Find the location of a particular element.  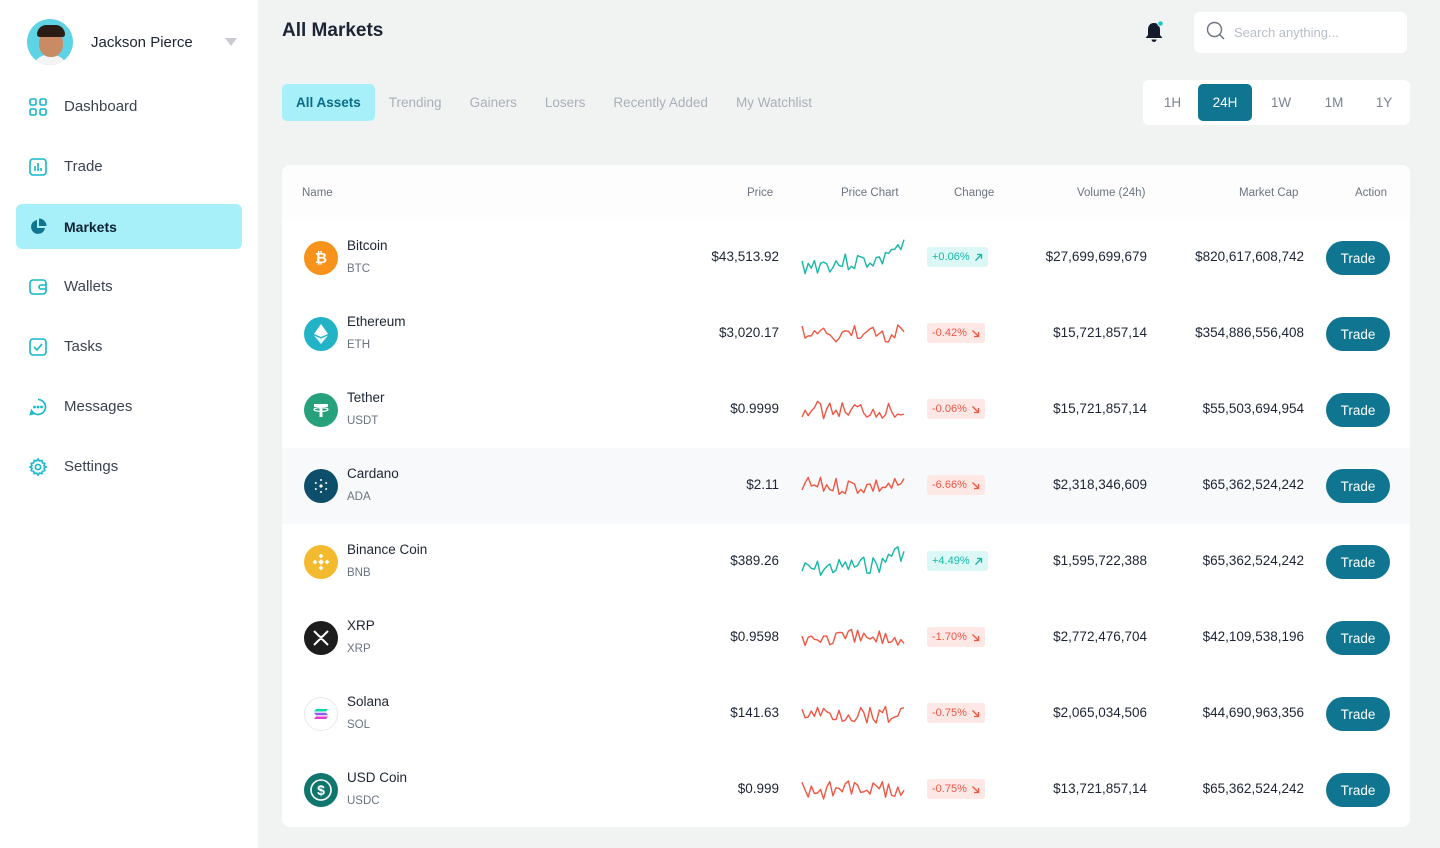

avatar is located at coordinates (50, 42).